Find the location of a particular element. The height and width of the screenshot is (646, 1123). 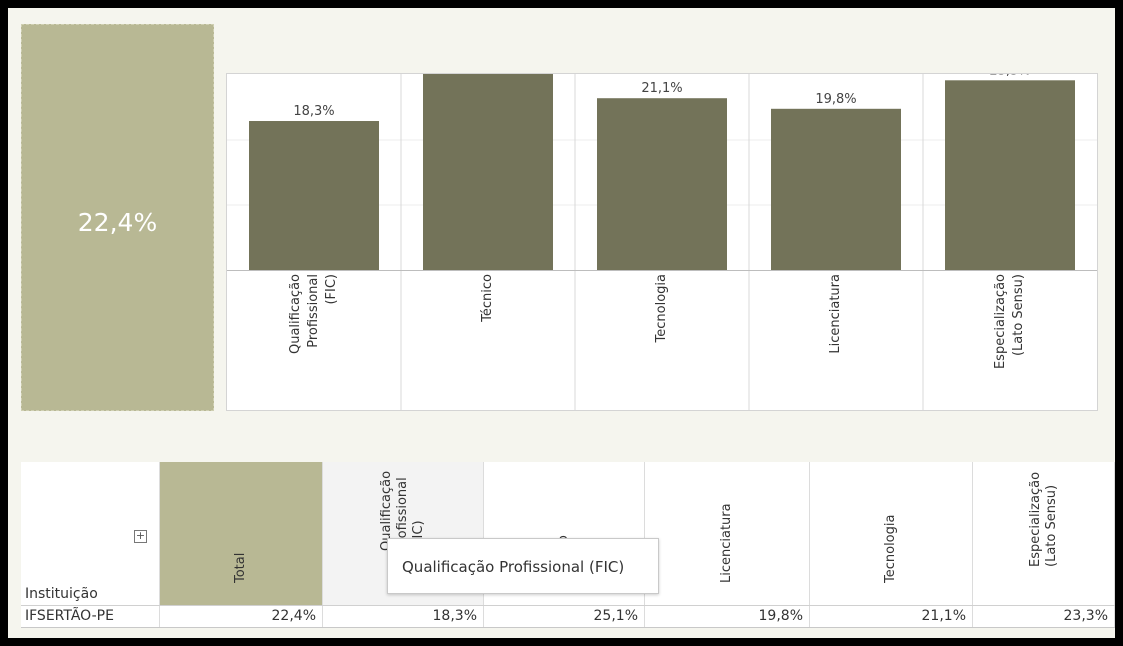

x-tick-label: Tecnologia is located at coordinates (661, 308).